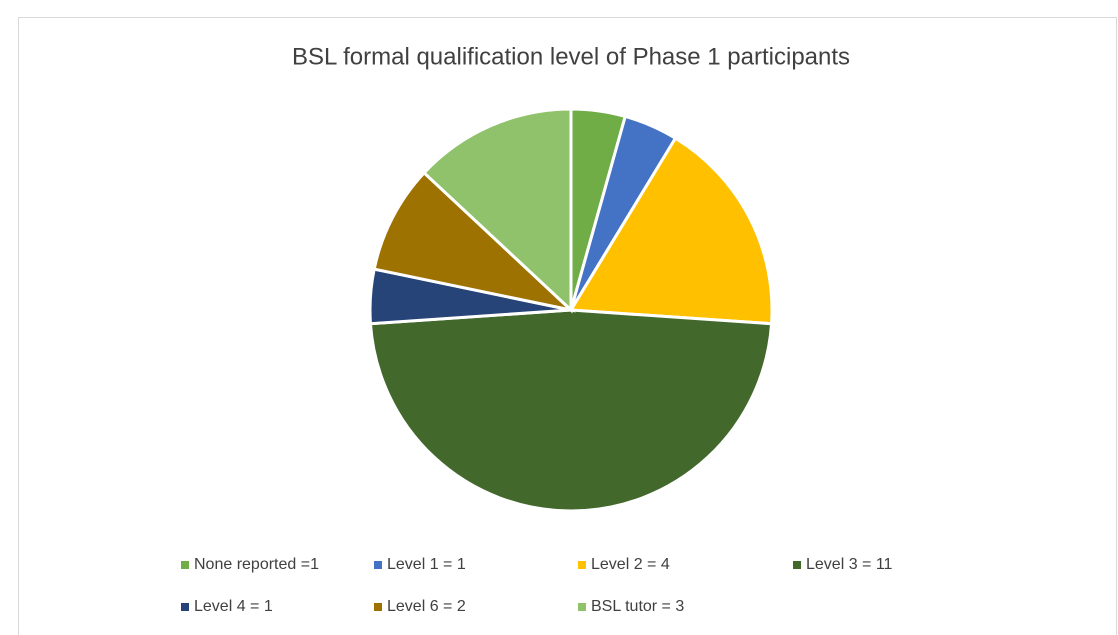  Describe the element at coordinates (630, 564) in the screenshot. I see `legend-label: Level 2 = 4` at that location.